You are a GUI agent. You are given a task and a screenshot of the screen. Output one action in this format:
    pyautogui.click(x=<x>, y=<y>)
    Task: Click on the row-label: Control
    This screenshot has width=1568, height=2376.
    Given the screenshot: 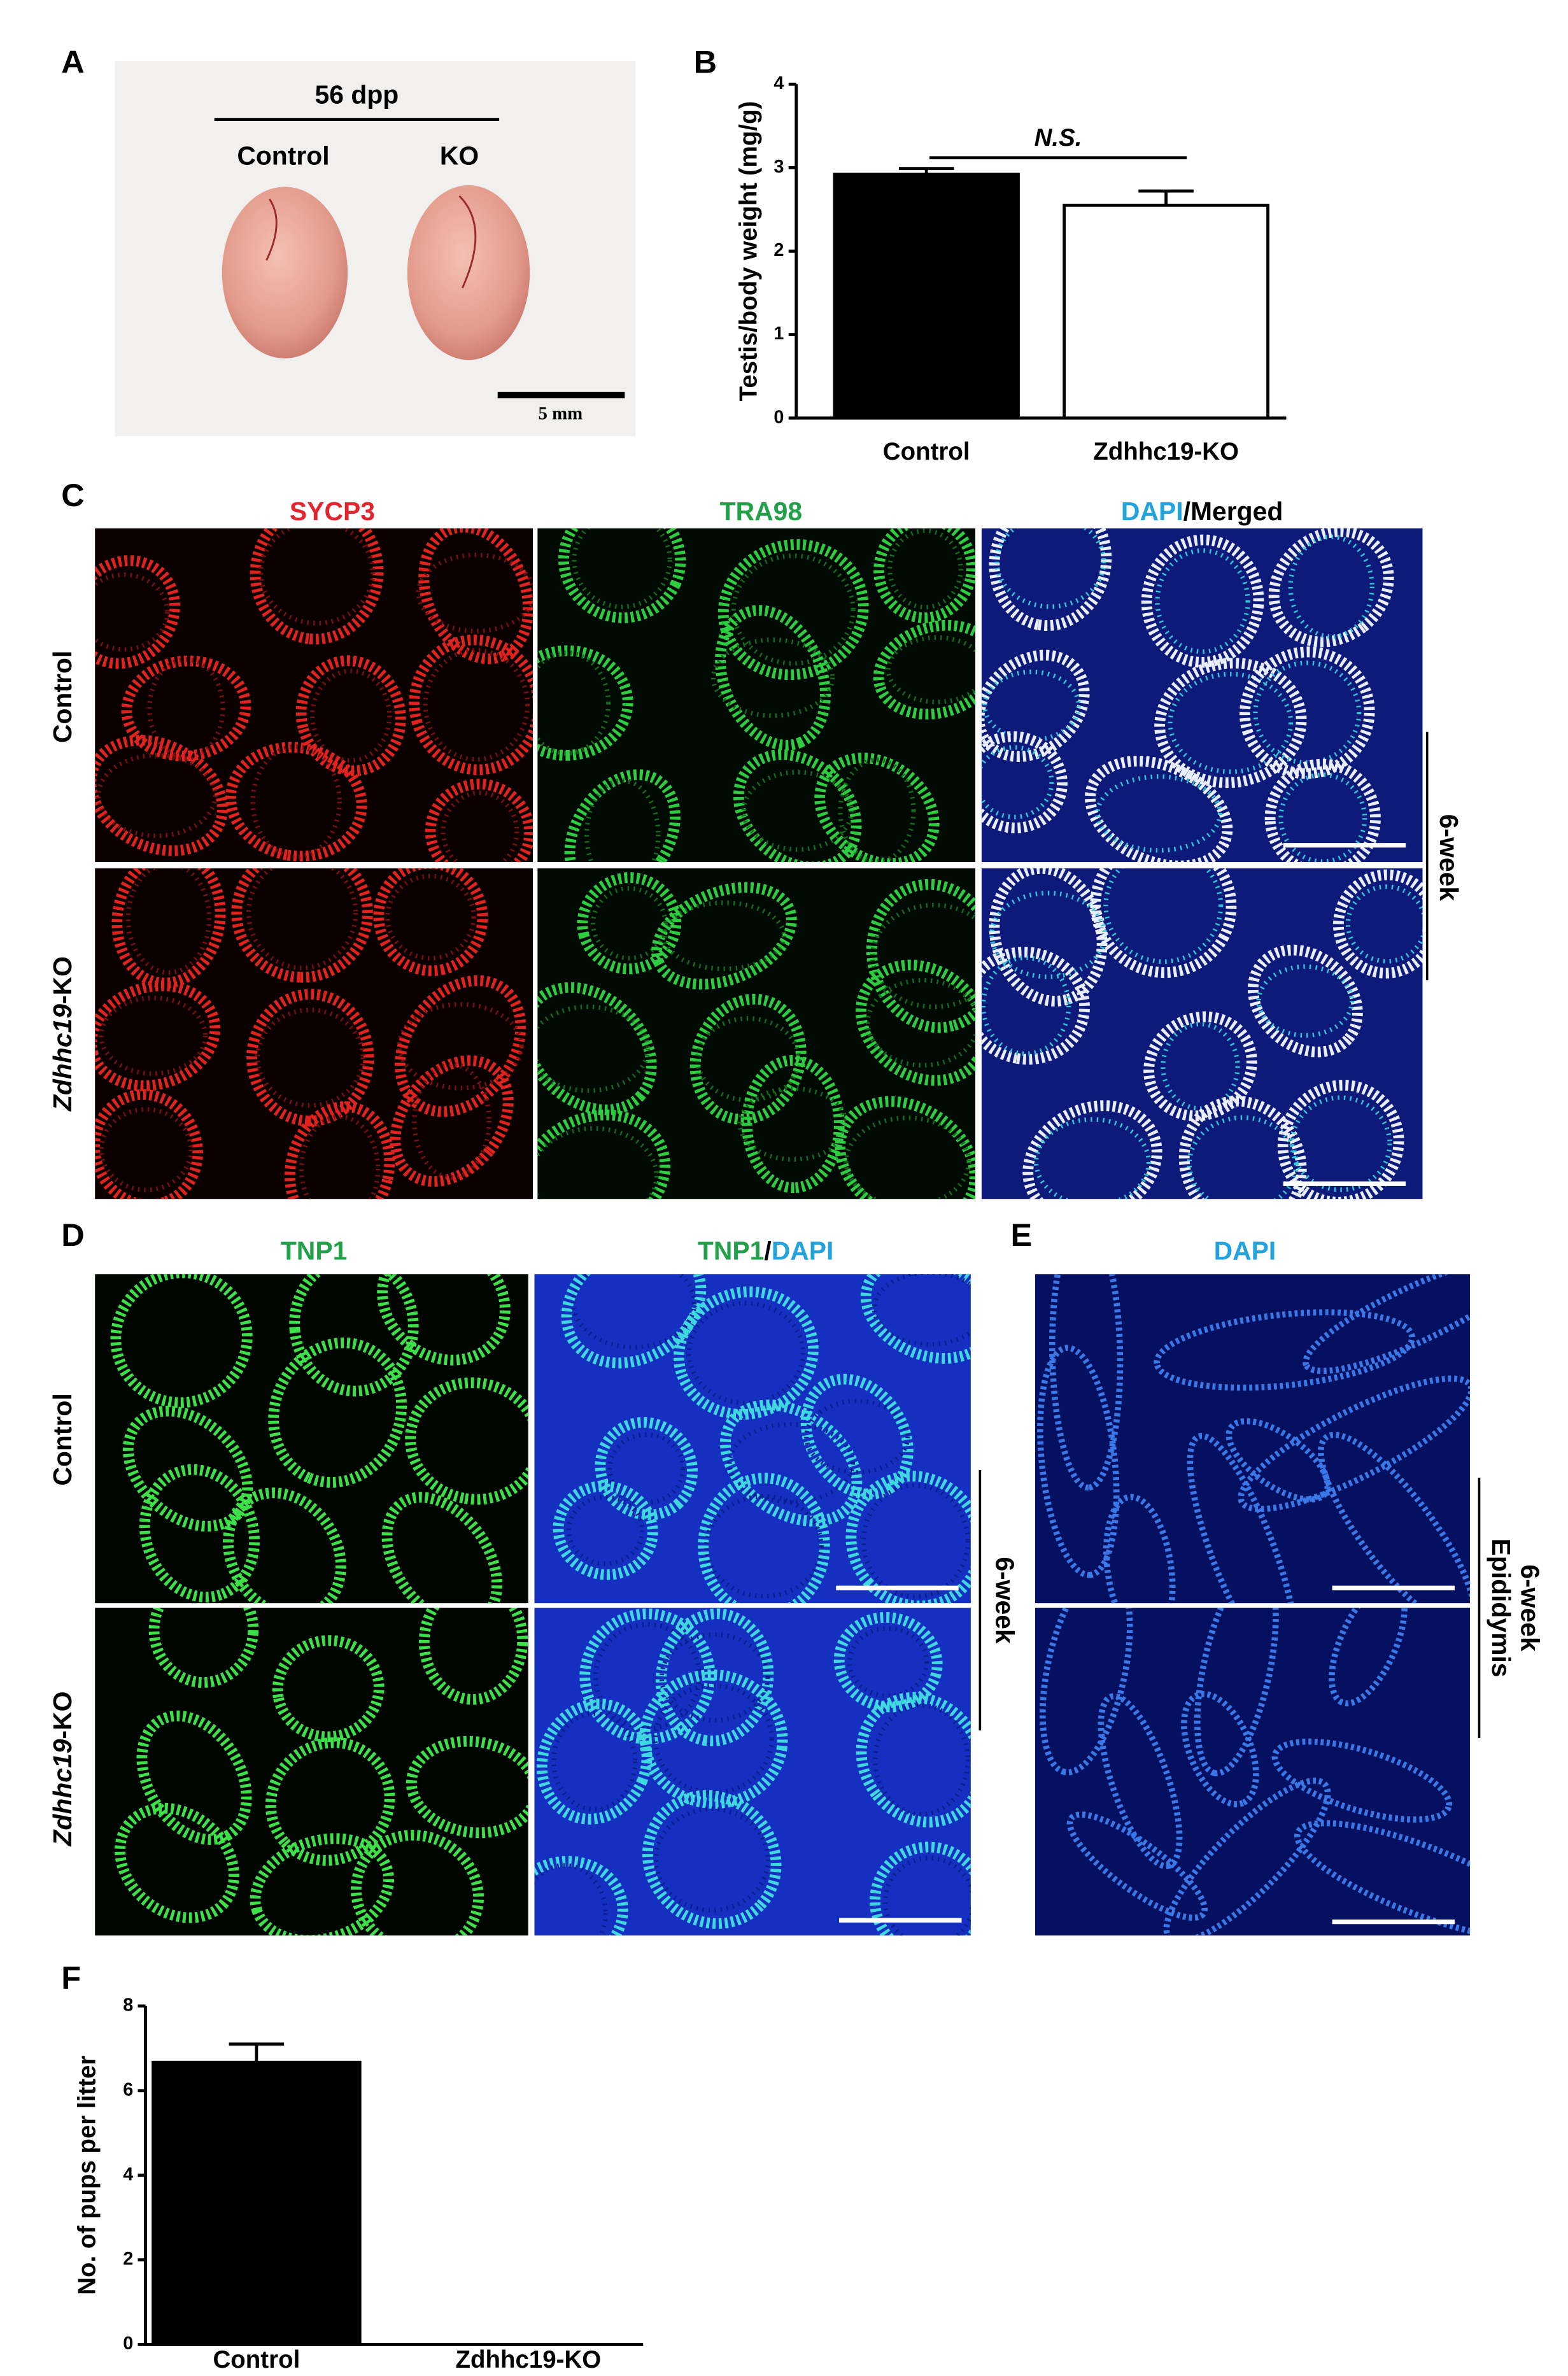 What is the action you would take?
    pyautogui.click(x=62, y=1439)
    